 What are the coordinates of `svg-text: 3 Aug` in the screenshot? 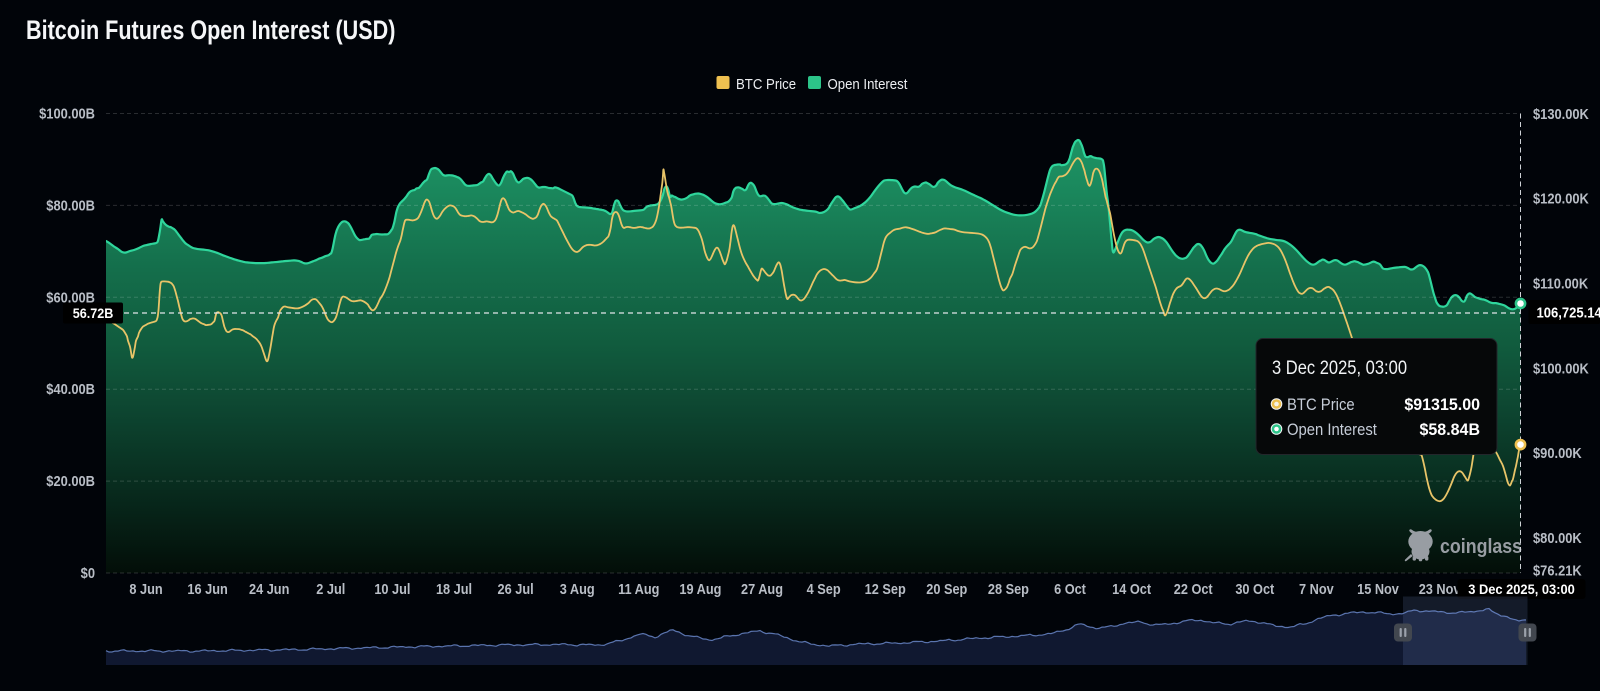 It's located at (577, 588).